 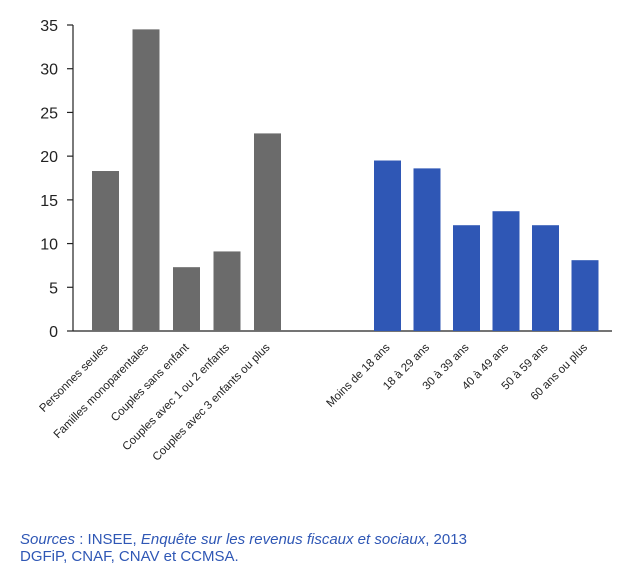 What do you see at coordinates (49, 26) in the screenshot?
I see `y-tick-label: 35` at bounding box center [49, 26].